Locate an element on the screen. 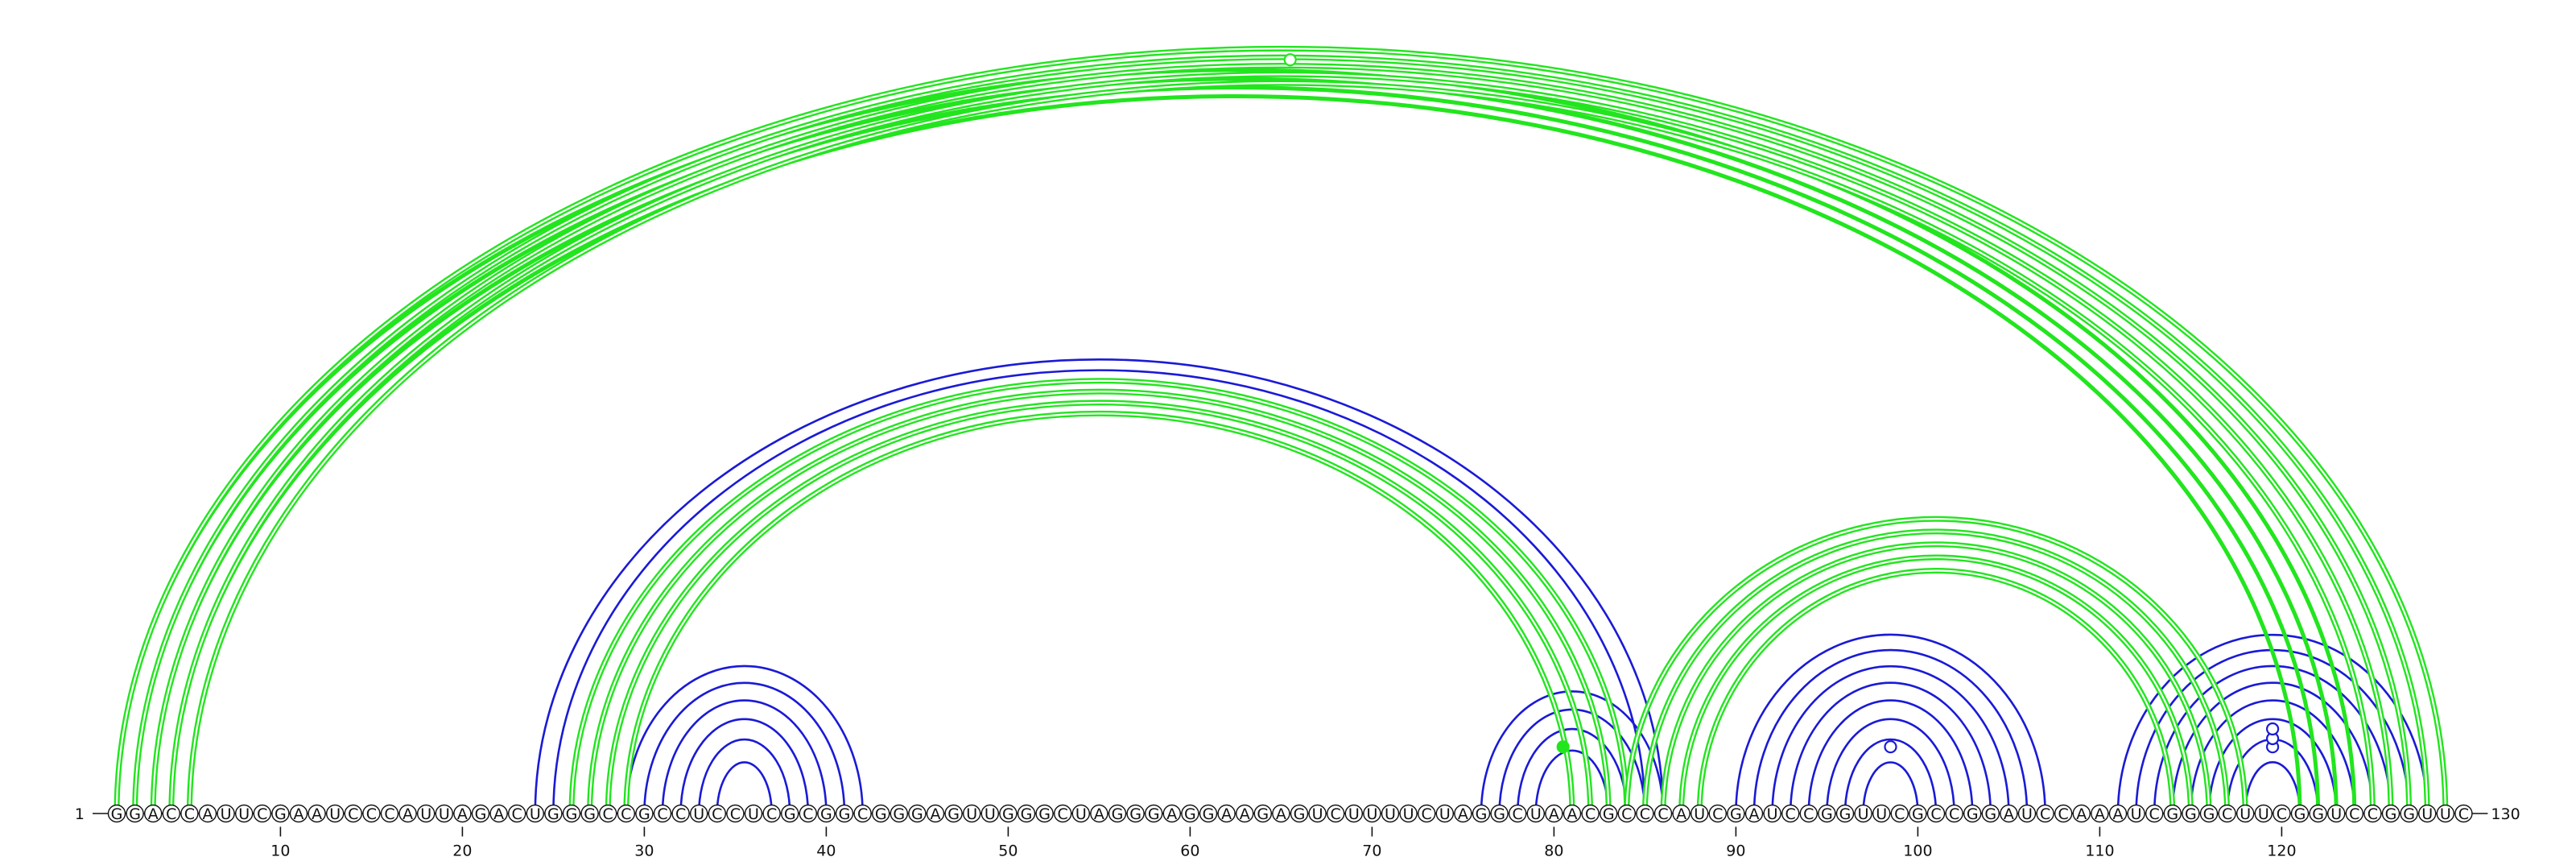  tick-label: 80 is located at coordinates (1553, 850).